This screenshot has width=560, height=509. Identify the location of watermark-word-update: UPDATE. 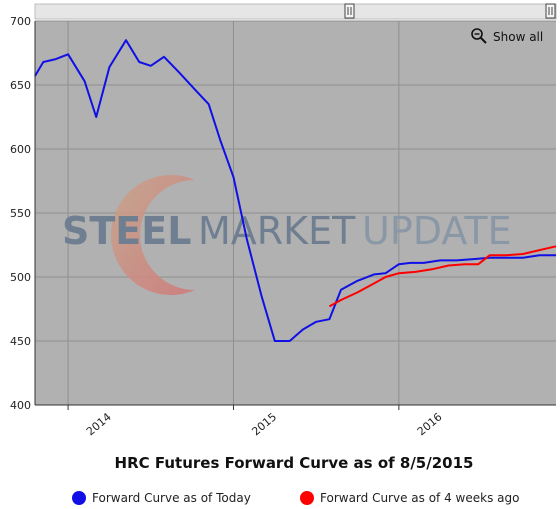
(437, 231).